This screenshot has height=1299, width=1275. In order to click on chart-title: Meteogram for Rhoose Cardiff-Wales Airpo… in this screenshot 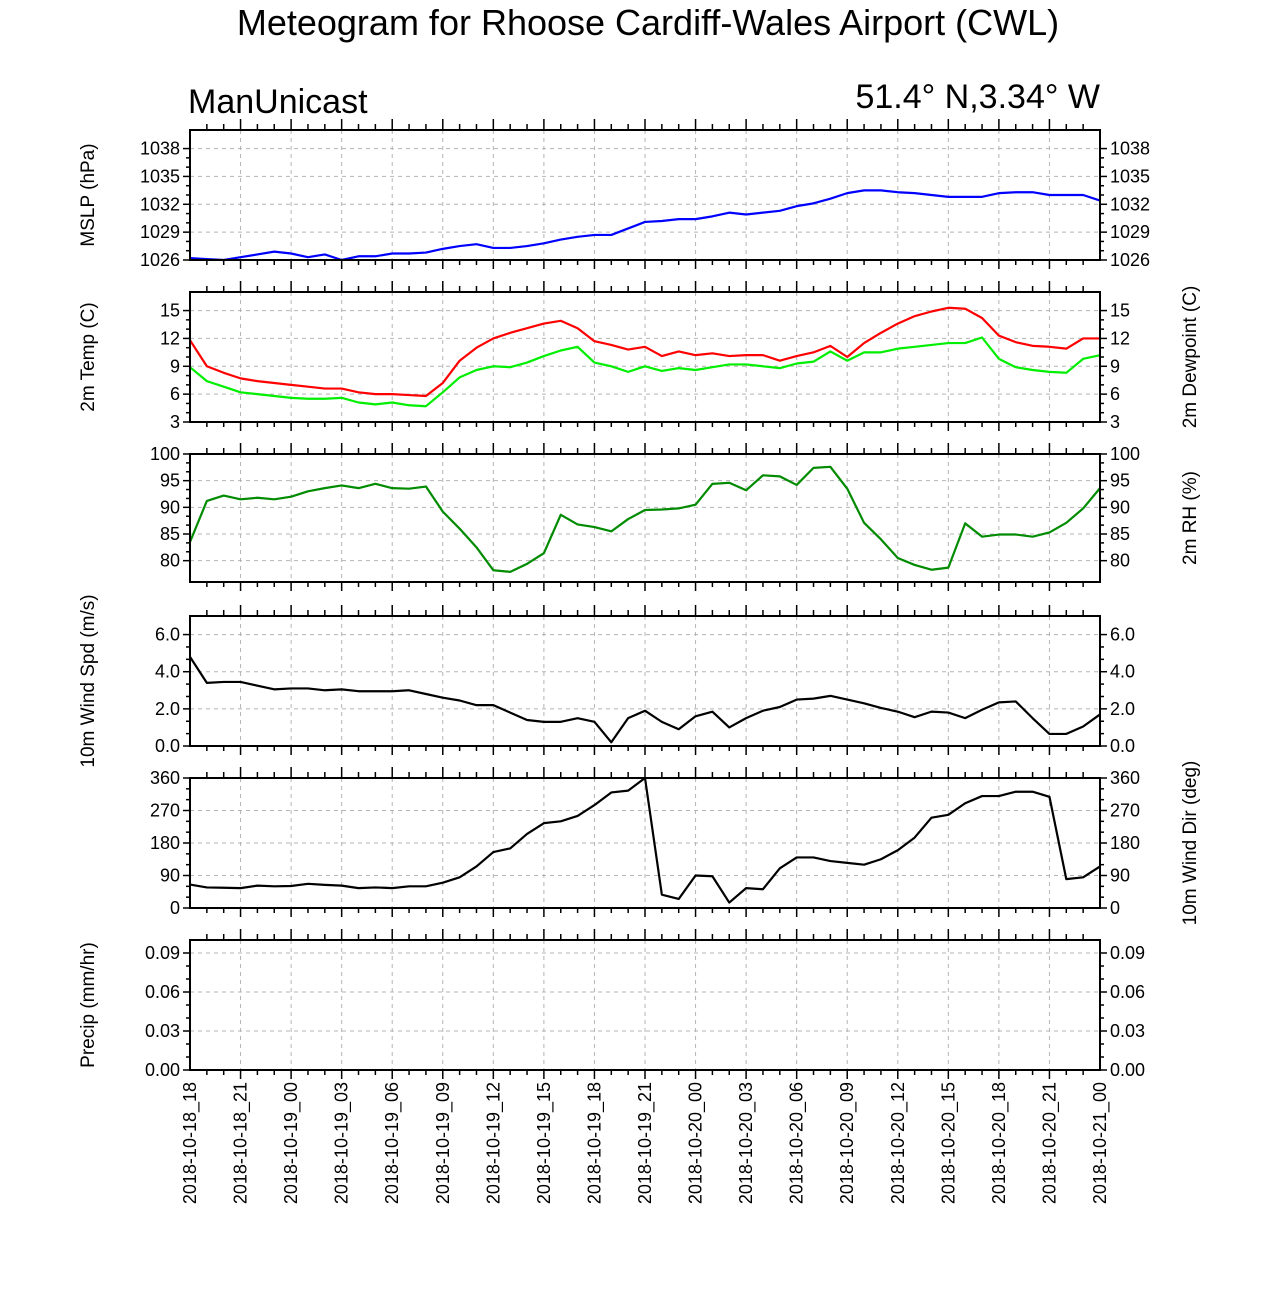, I will do `click(648, 22)`.